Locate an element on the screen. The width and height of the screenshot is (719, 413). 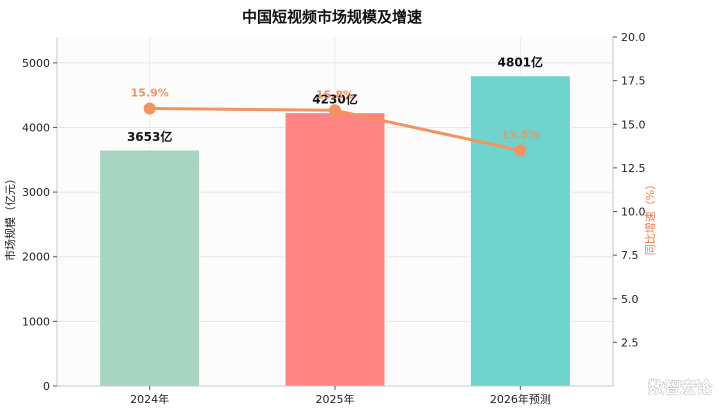
bar-value-label-2: 4801亿 is located at coordinates (520, 62).